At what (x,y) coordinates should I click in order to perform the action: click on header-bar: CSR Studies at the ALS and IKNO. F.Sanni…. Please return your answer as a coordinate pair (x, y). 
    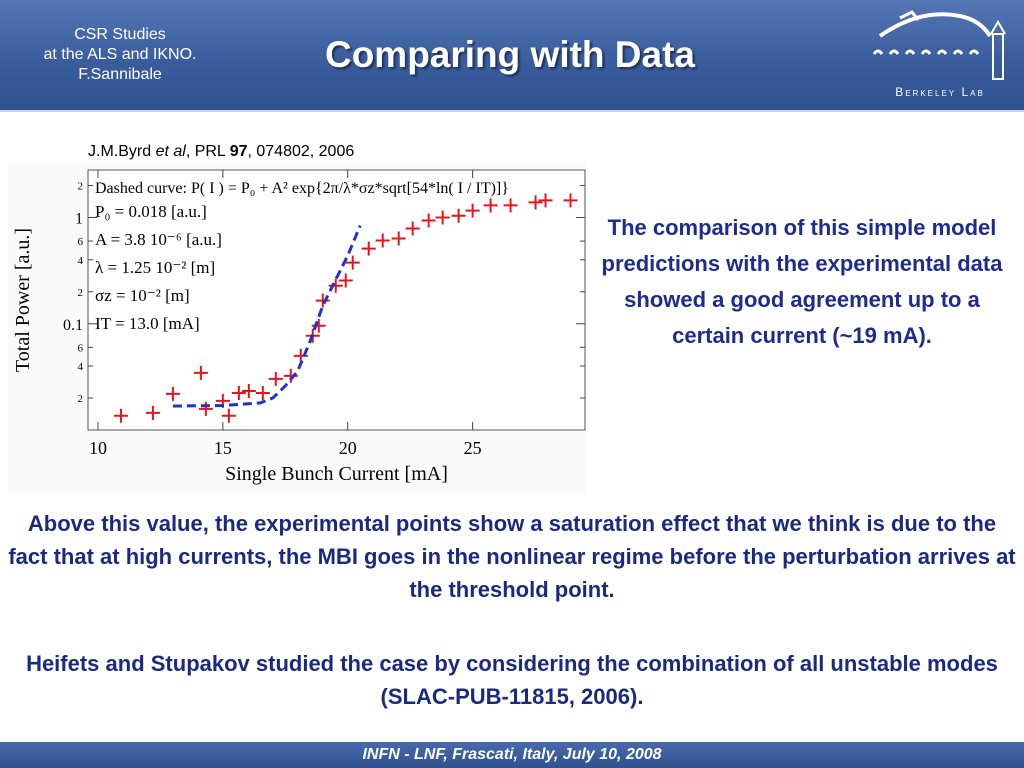
    Looking at the image, I should click on (512, 56).